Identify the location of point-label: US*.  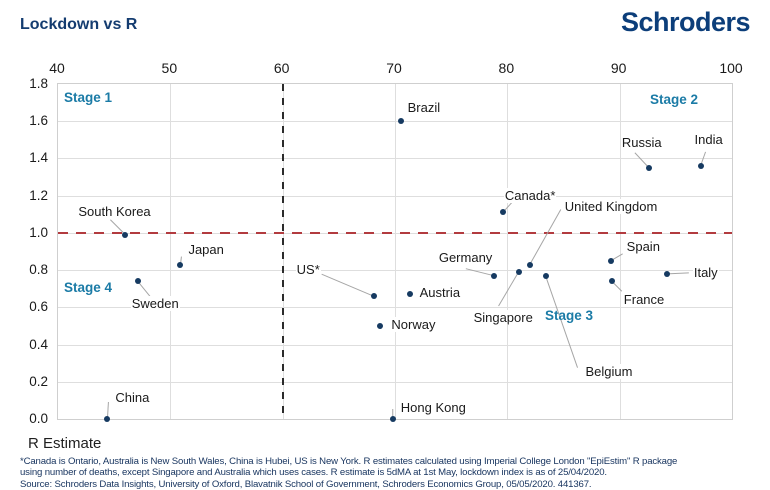
(308, 270).